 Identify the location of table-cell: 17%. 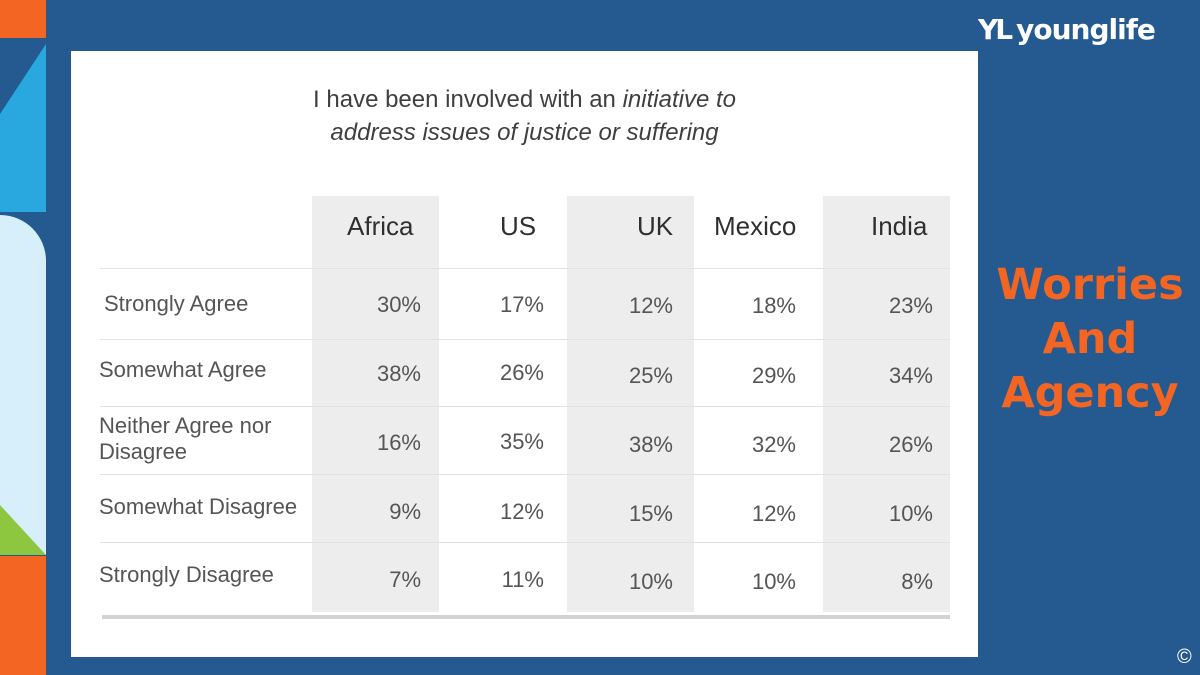
(521, 304).